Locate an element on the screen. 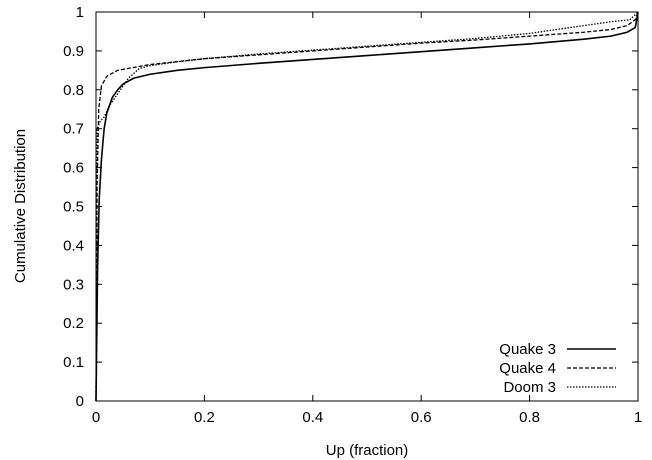 The height and width of the screenshot is (460, 652). x-tick-label: 1 is located at coordinates (638, 417).